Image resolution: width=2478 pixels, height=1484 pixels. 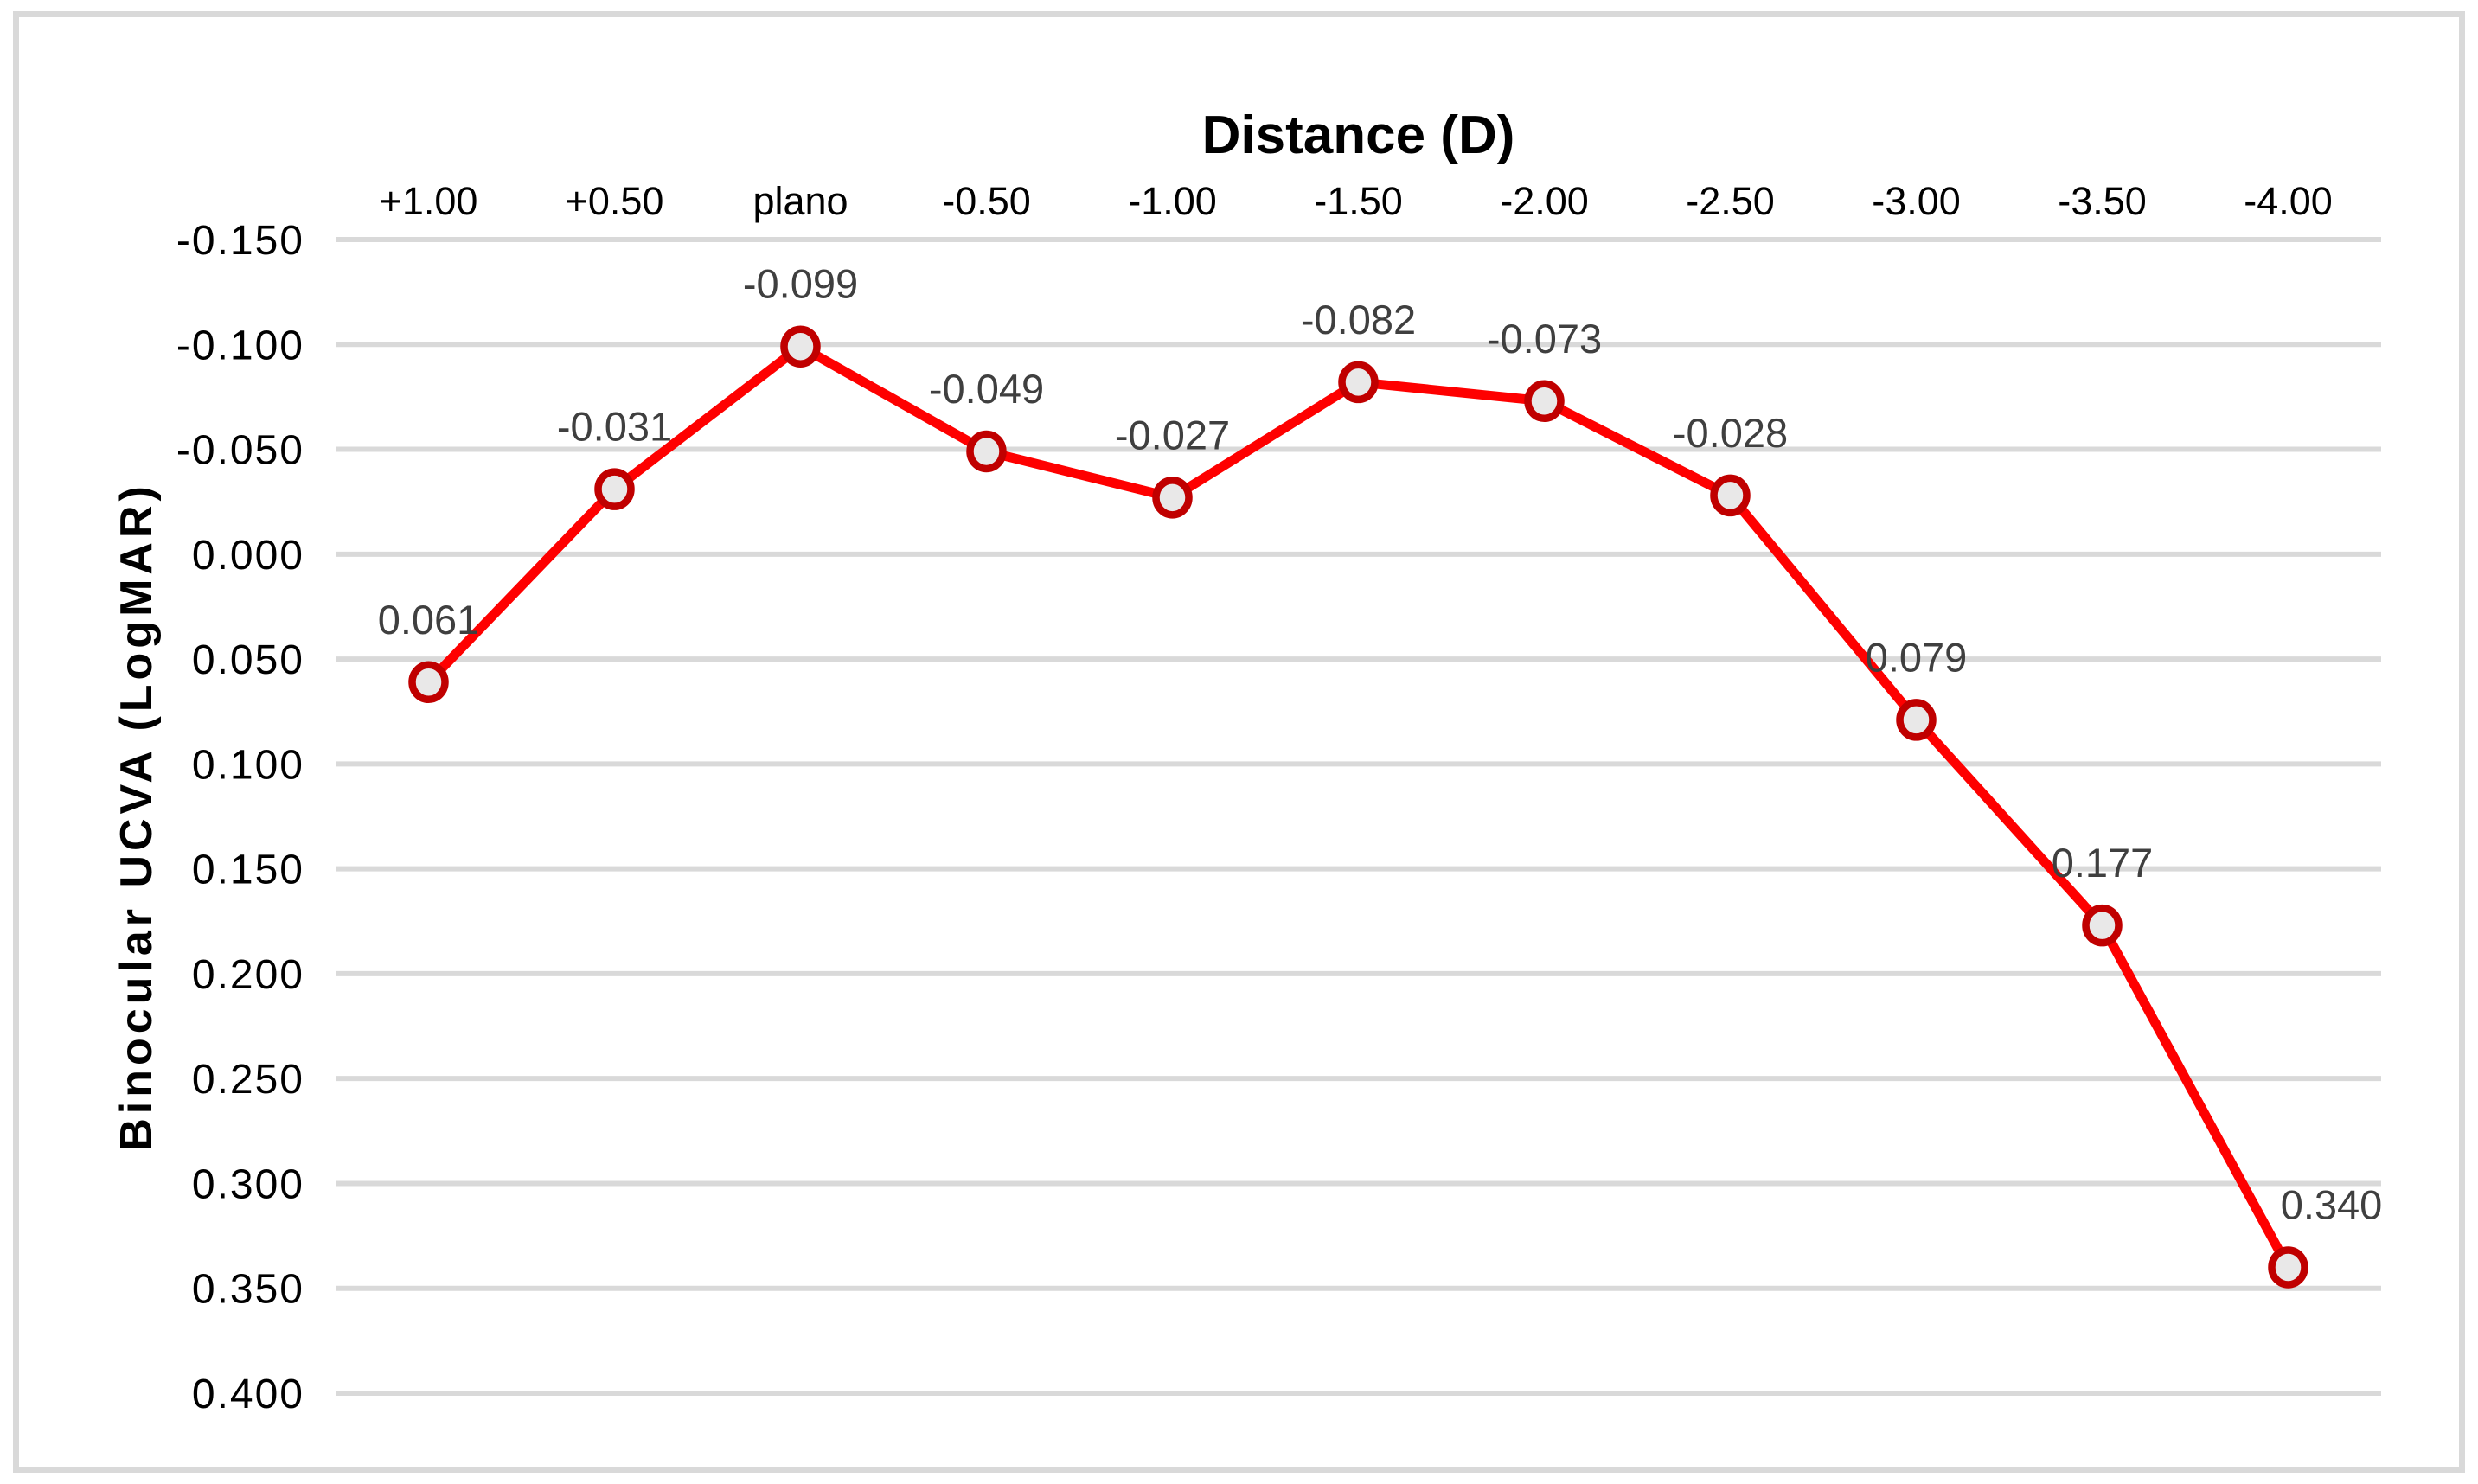 I want to click on y-tick-label: 0.100, so click(x=248, y=765).